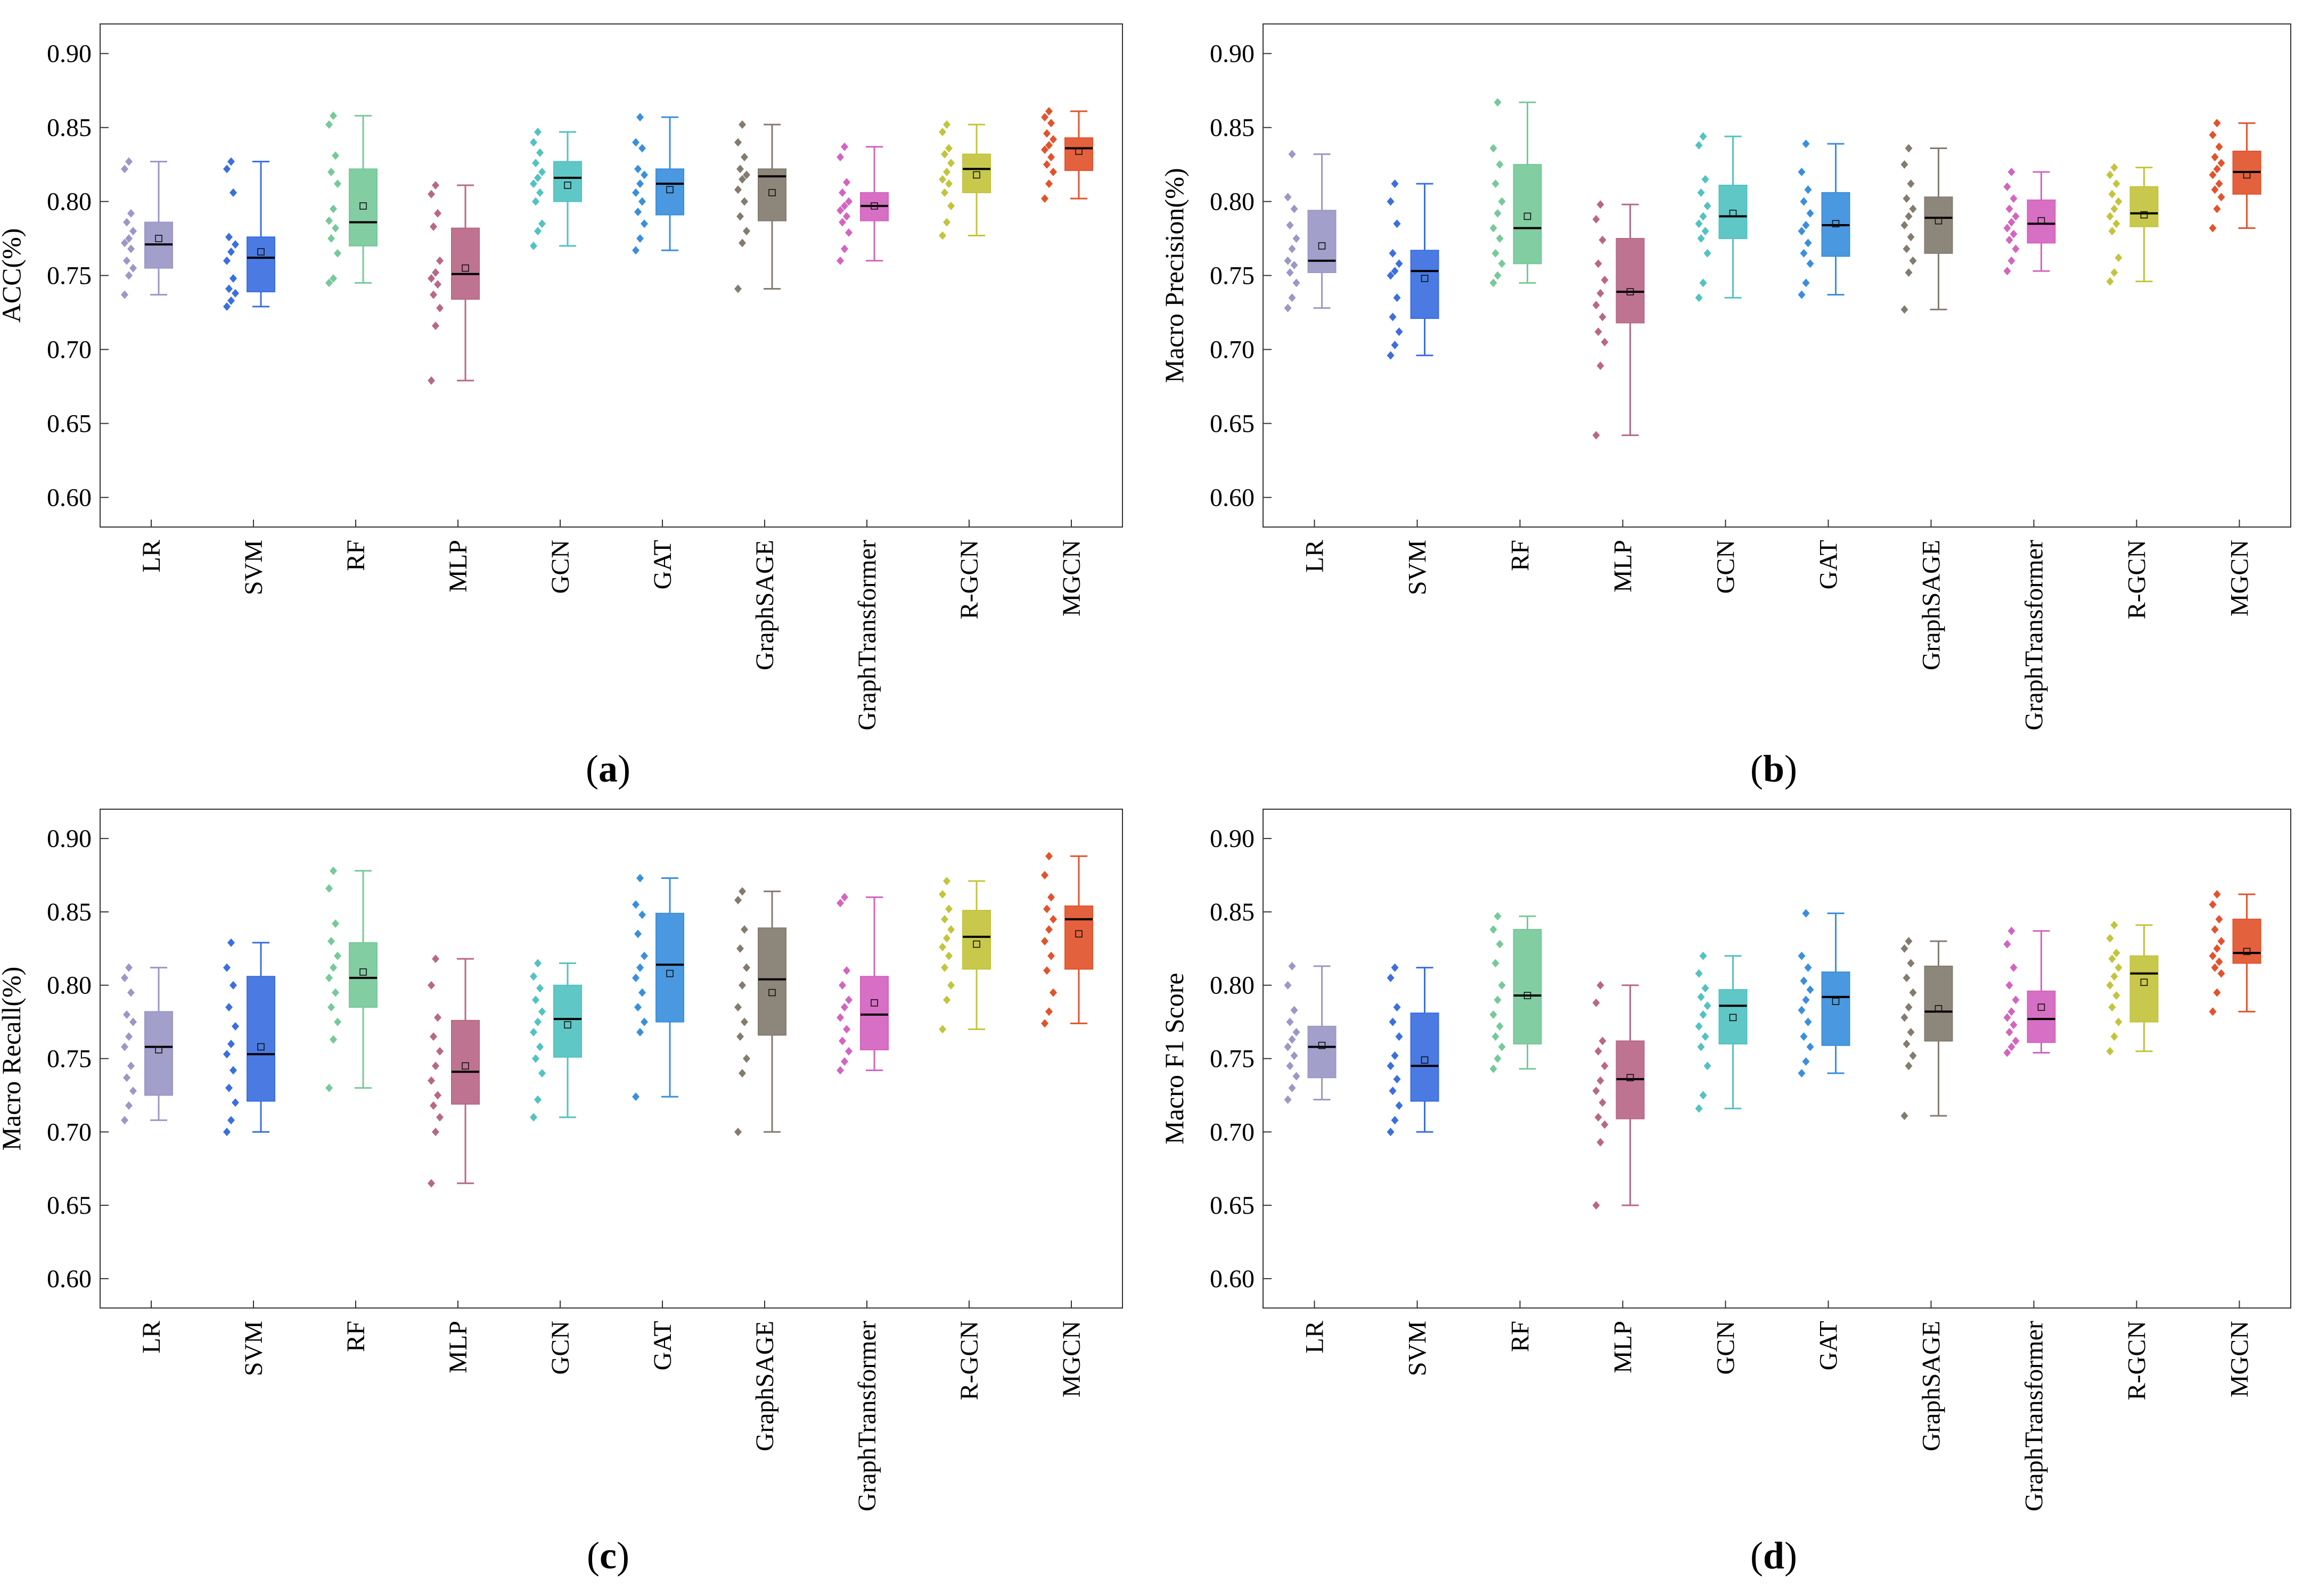 This screenshot has height=1596, width=2303. Describe the element at coordinates (765, 605) in the screenshot. I see `category-label: GraphSAGE` at that location.